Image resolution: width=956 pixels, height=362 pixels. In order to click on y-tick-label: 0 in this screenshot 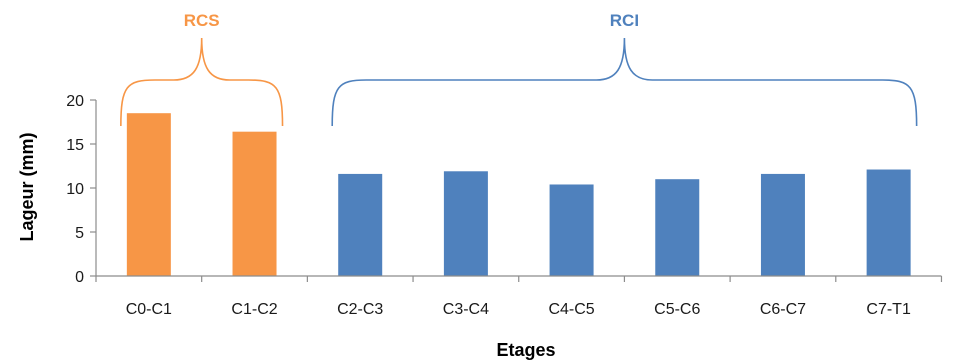, I will do `click(79, 277)`.